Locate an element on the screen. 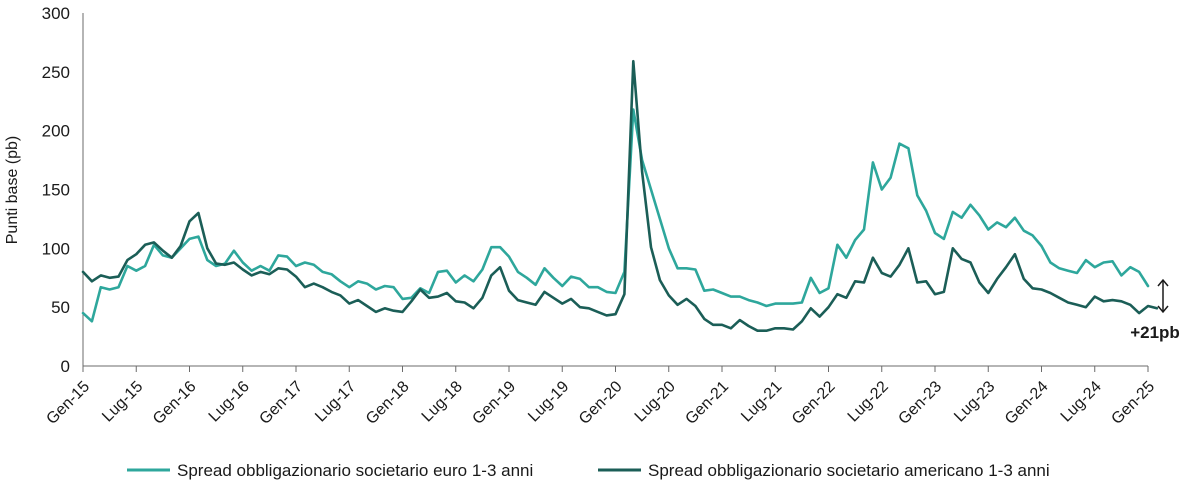 Image resolution: width=1200 pixels, height=492 pixels. y-tick-label: 300 is located at coordinates (56, 13).